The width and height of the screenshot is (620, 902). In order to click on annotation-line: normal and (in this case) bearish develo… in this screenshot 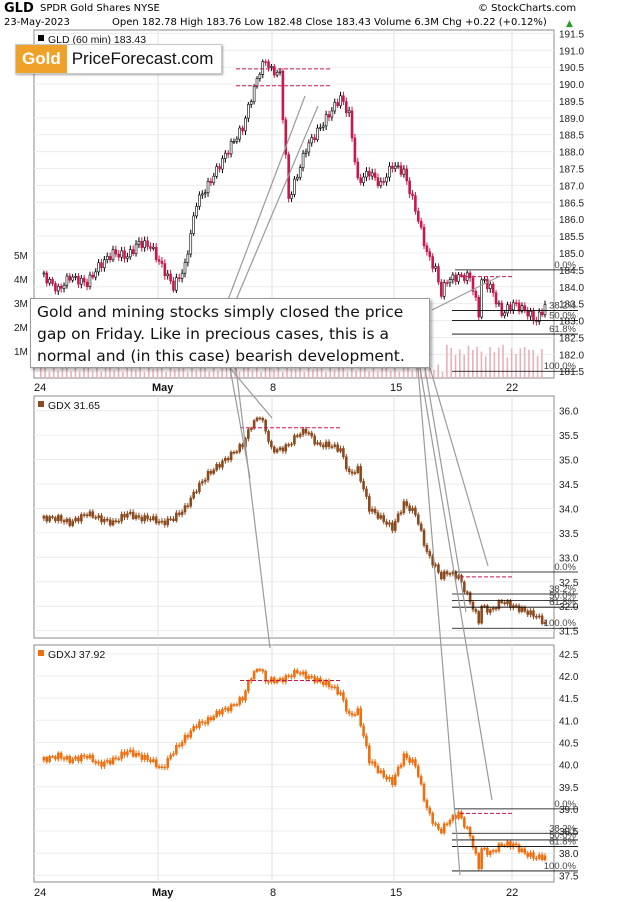, I will do `click(221, 356)`.